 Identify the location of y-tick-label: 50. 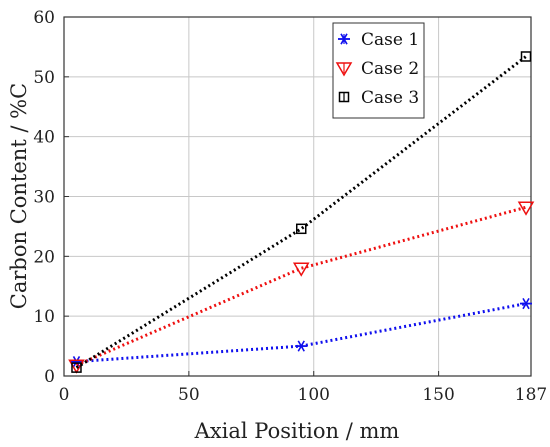
(44, 78).